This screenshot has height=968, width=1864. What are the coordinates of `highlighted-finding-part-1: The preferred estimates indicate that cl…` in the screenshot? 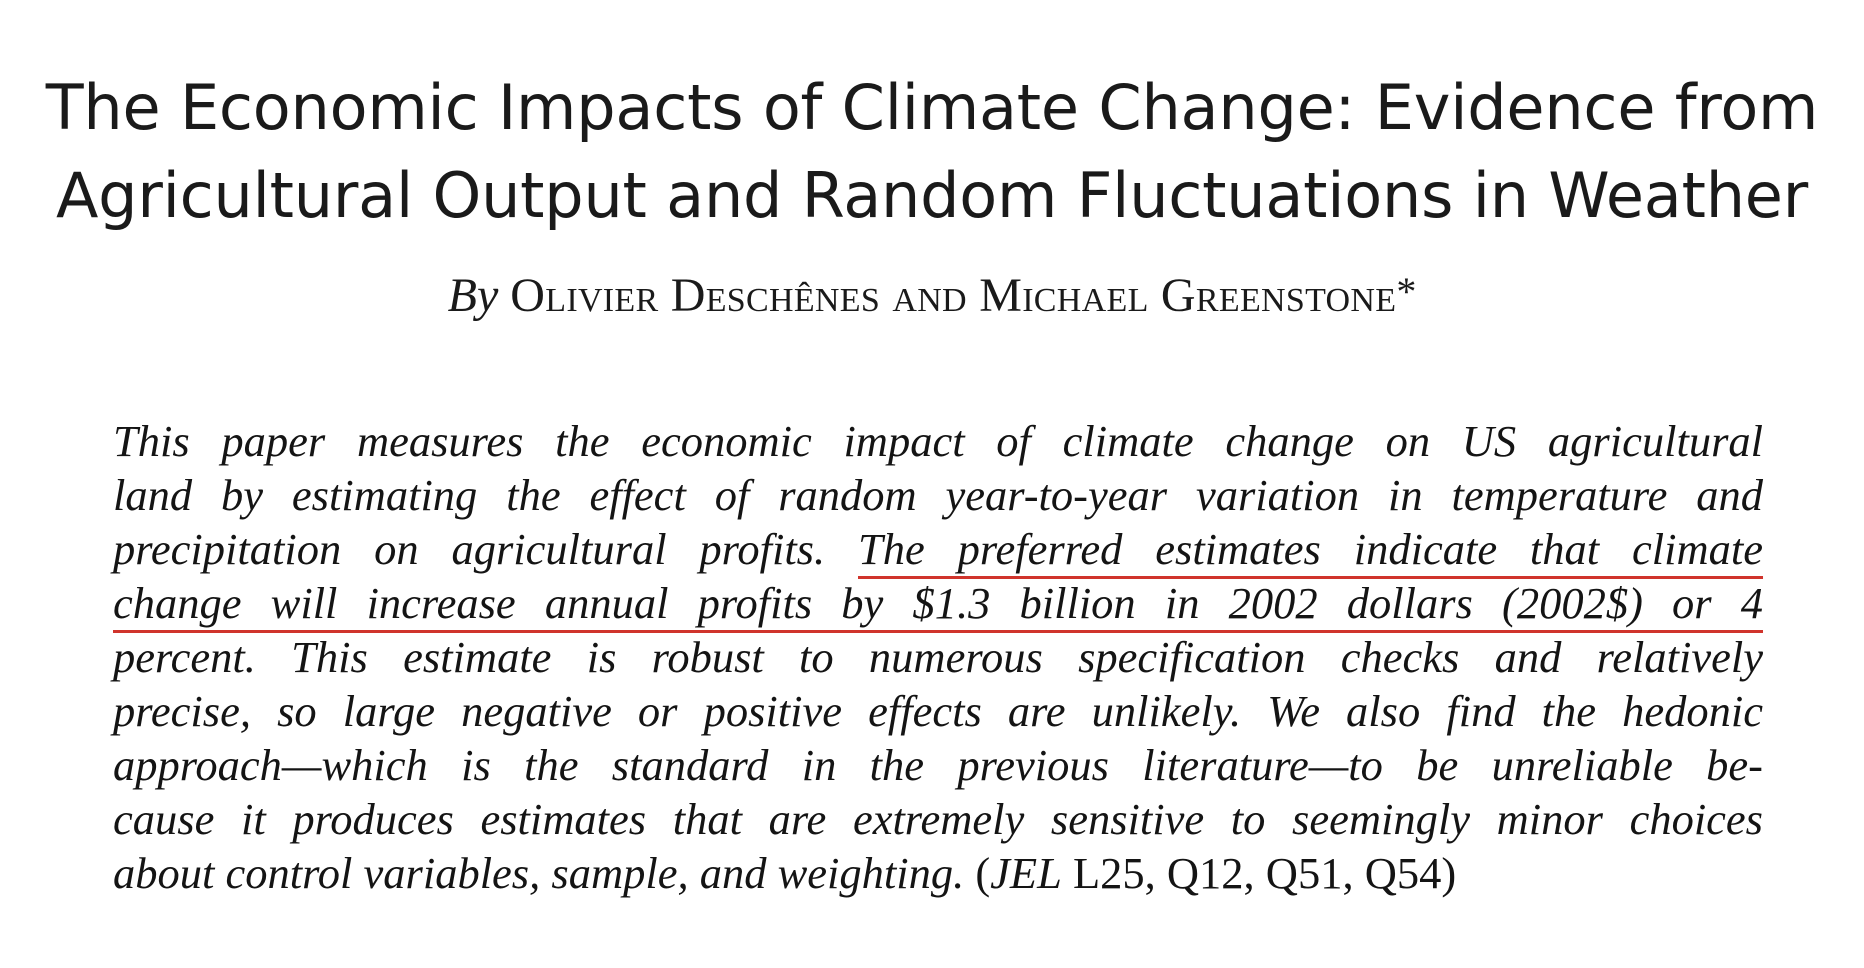 It's located at (1311, 549).